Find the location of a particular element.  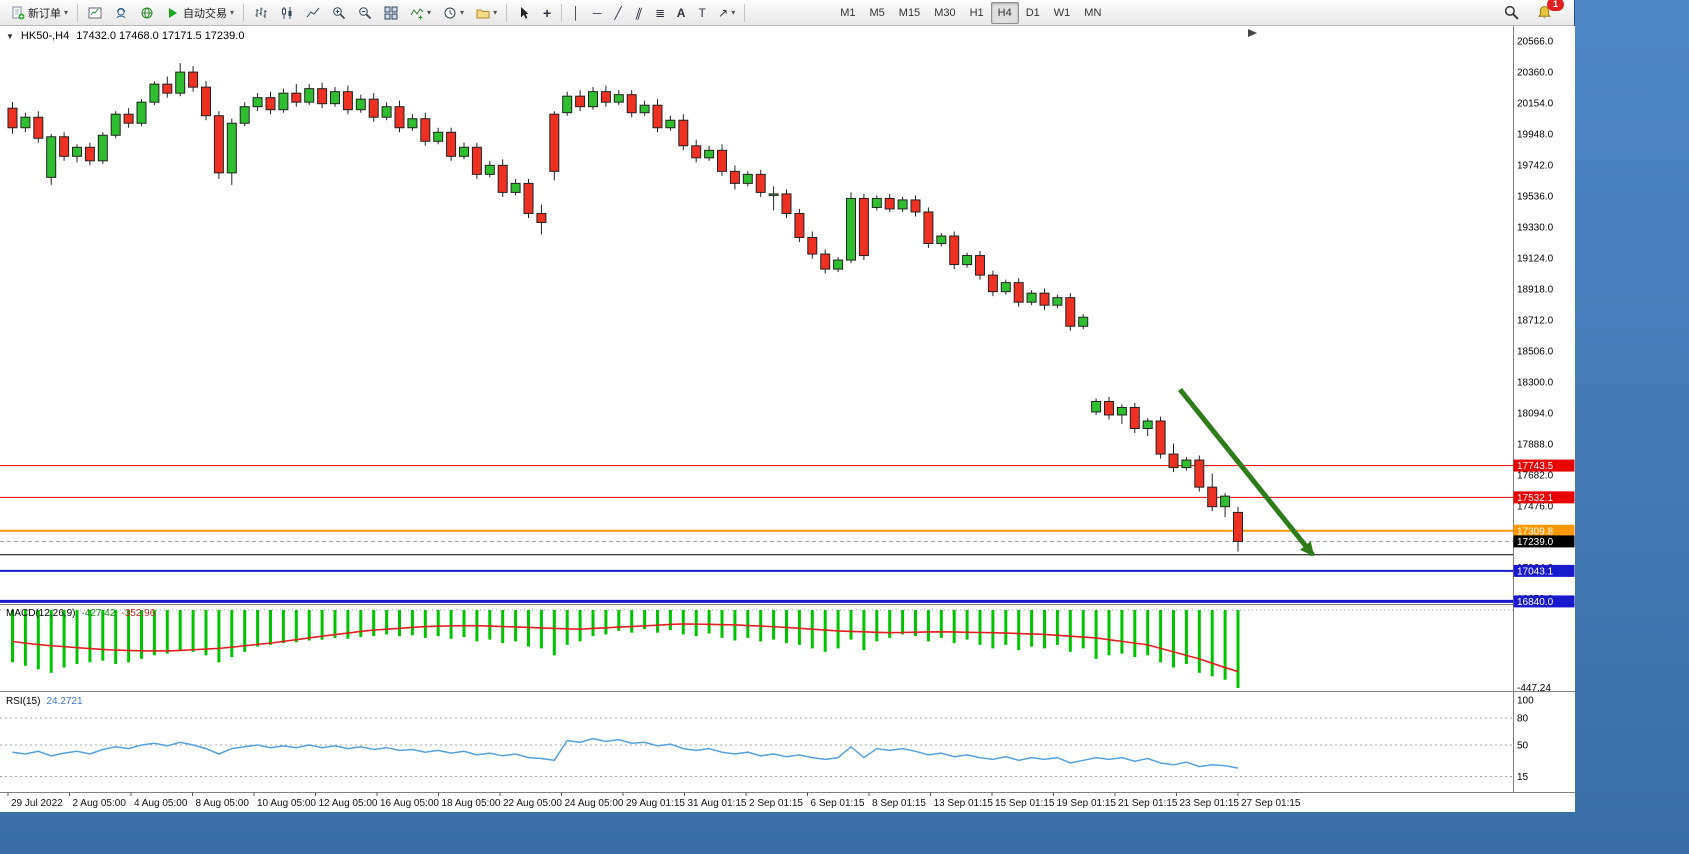

search-icon is located at coordinates (1511, 12).